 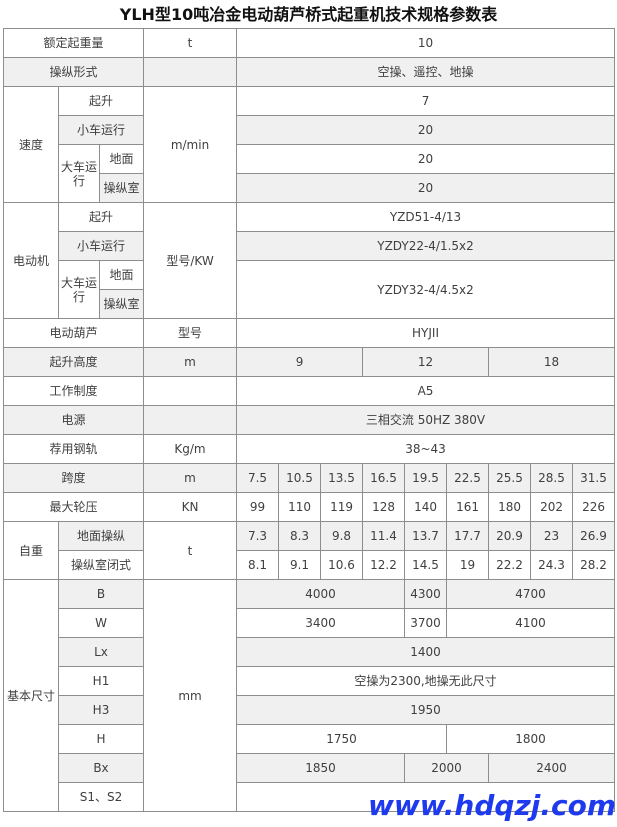 I want to click on value-cell: 18, so click(x=552, y=362).